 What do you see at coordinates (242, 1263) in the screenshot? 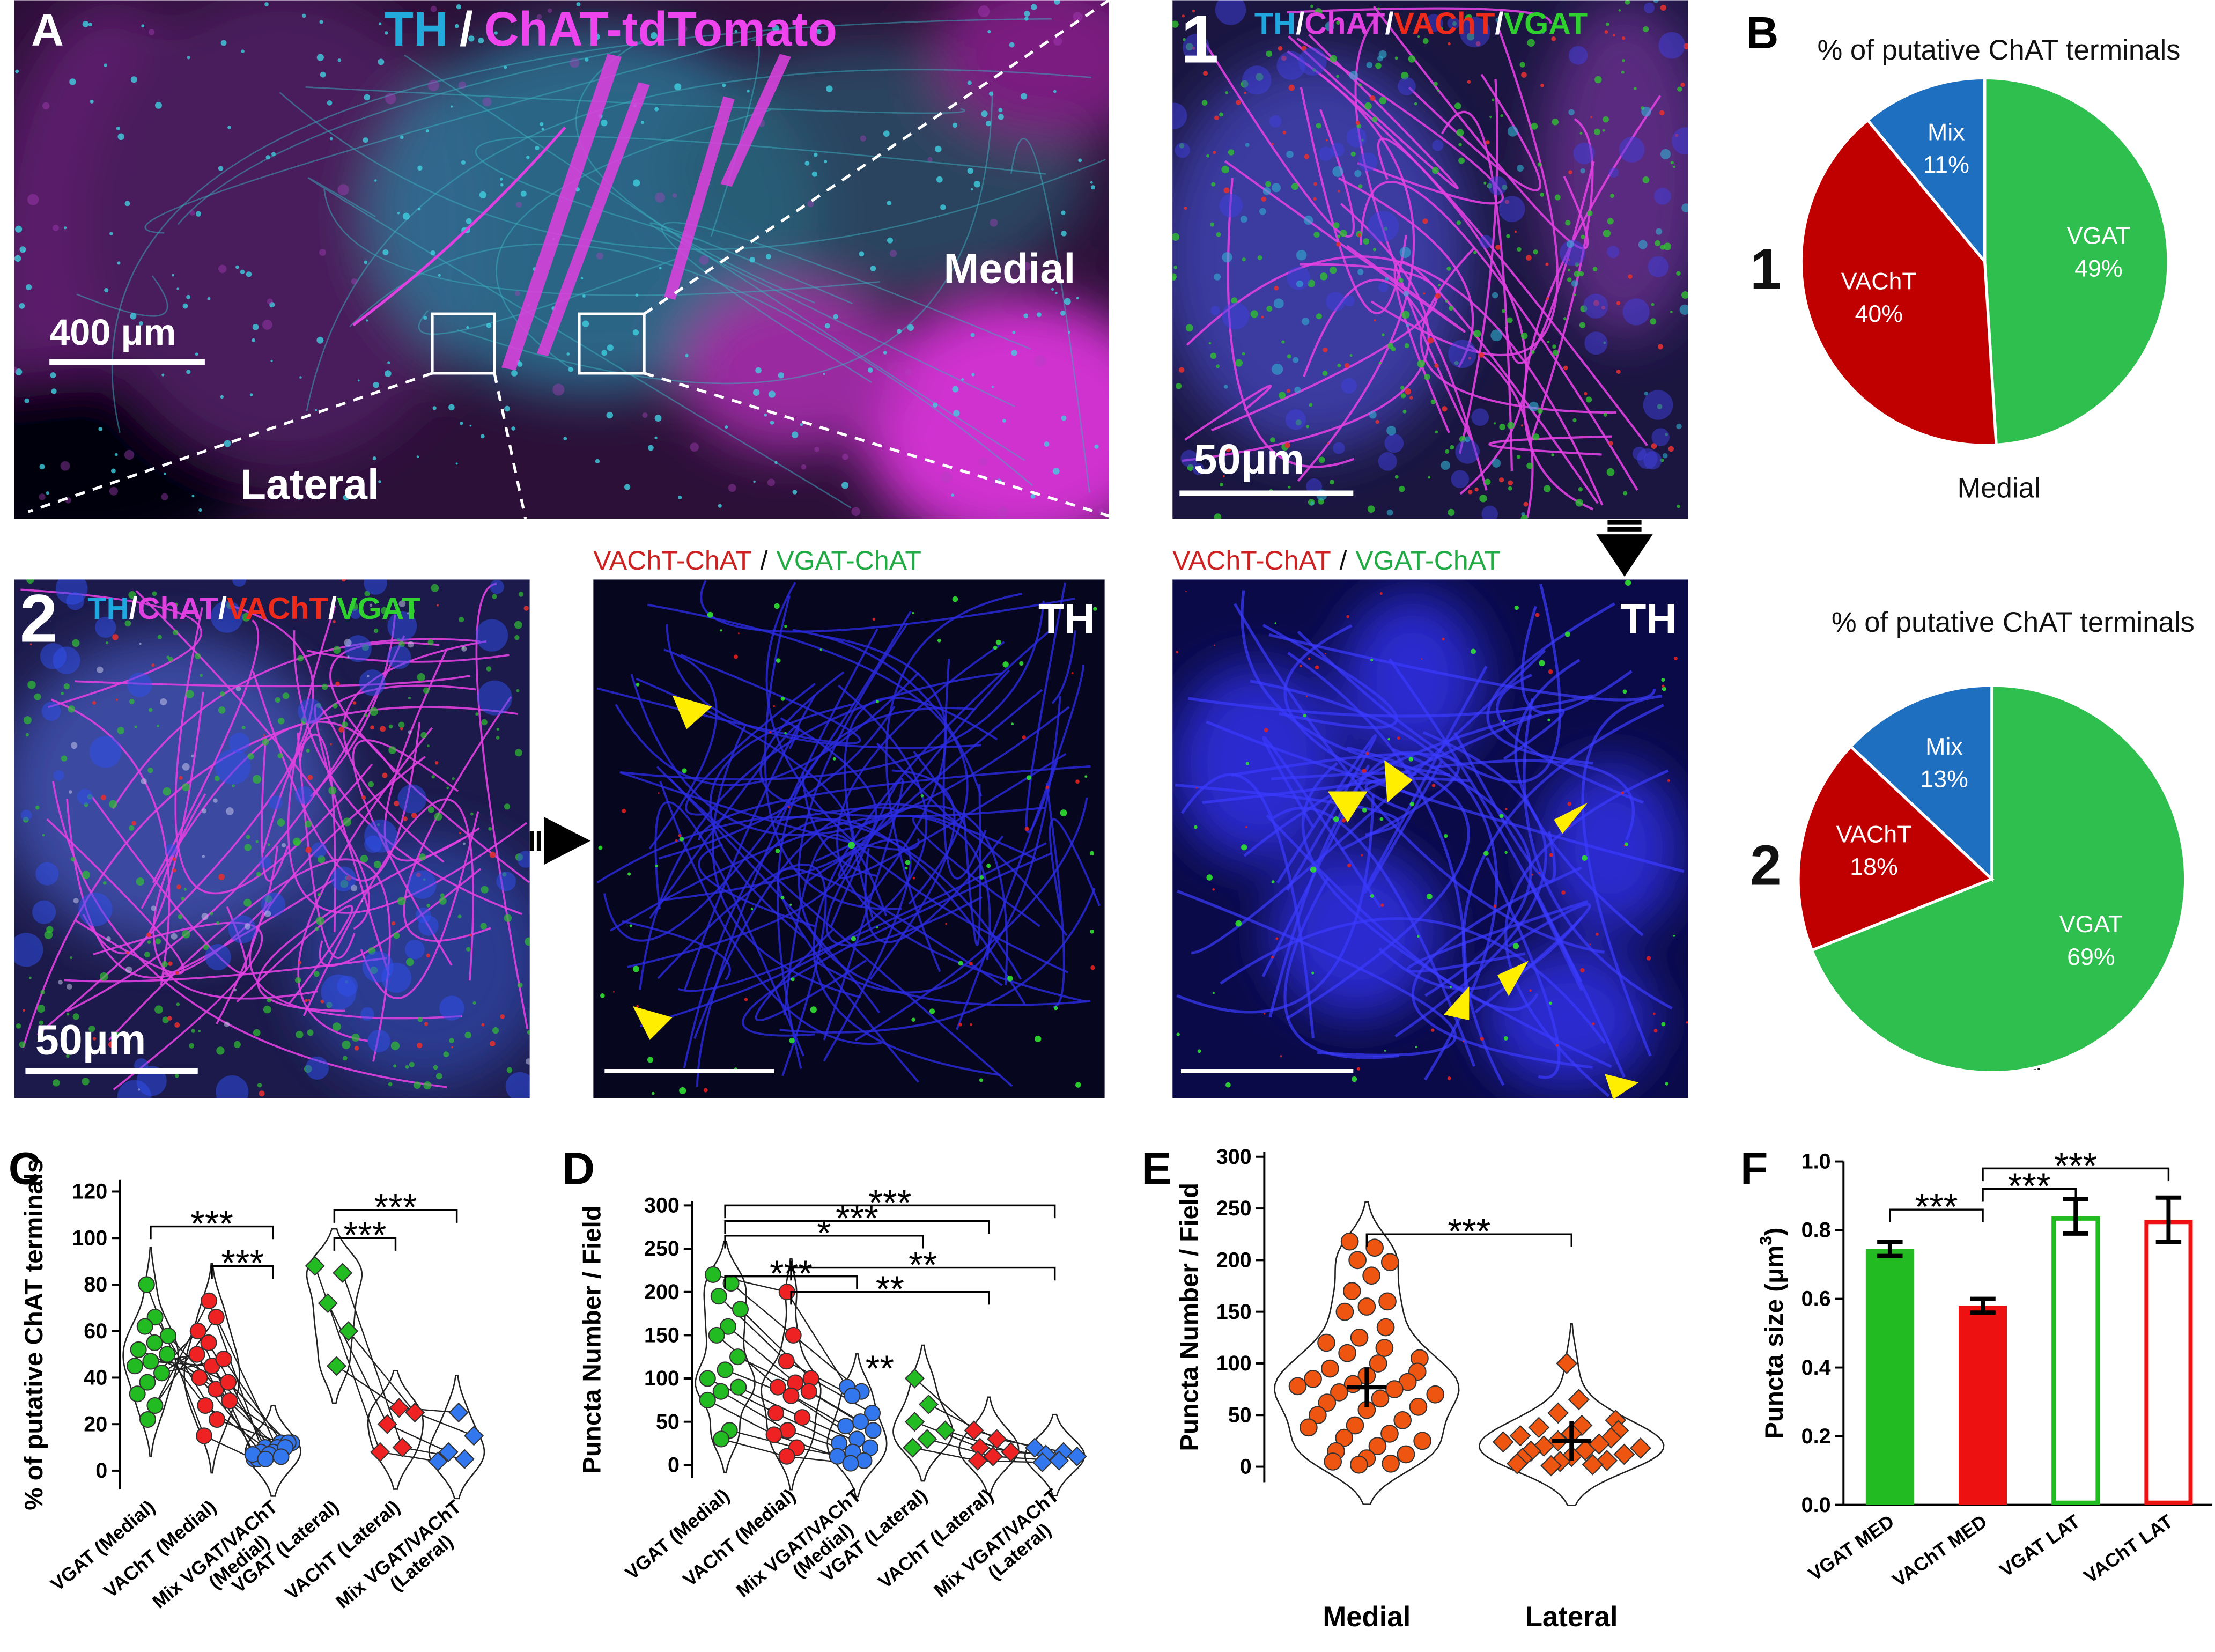
I see `significance-label: ***` at bounding box center [242, 1263].